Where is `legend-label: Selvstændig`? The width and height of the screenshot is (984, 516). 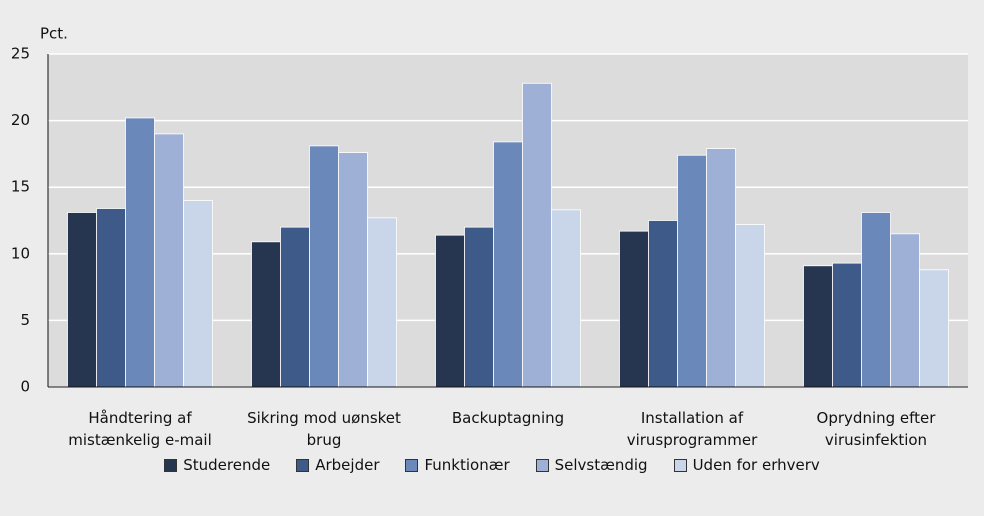 legend-label: Selvstændig is located at coordinates (601, 465).